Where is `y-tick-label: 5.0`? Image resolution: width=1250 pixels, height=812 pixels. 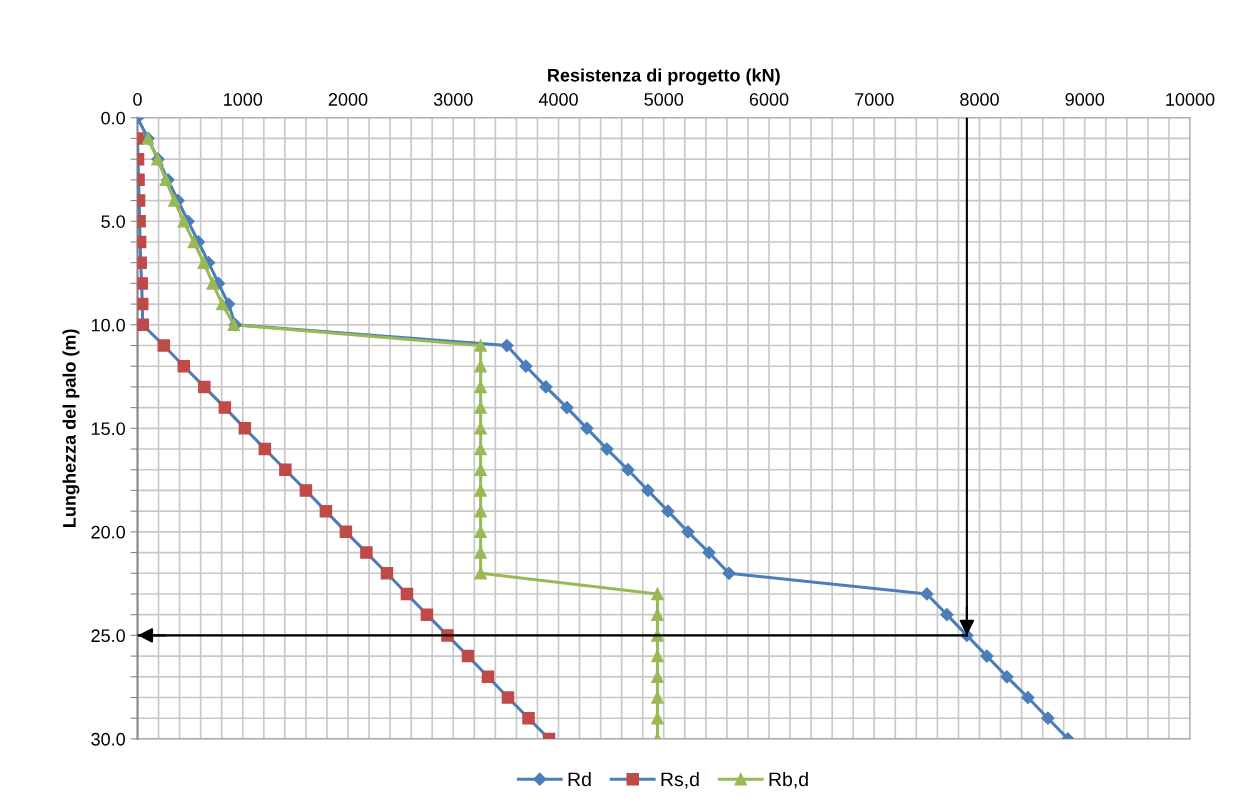 y-tick-label: 5.0 is located at coordinates (113, 221).